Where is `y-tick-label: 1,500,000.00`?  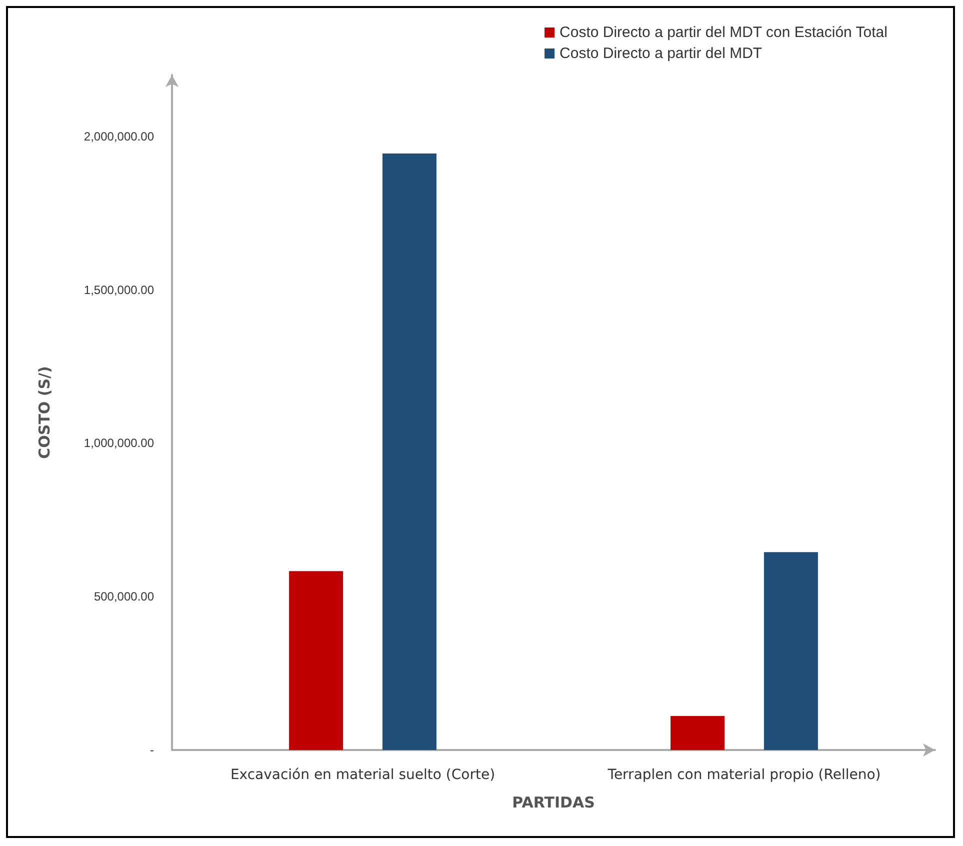
y-tick-label: 1,500,000.00 is located at coordinates (119, 289).